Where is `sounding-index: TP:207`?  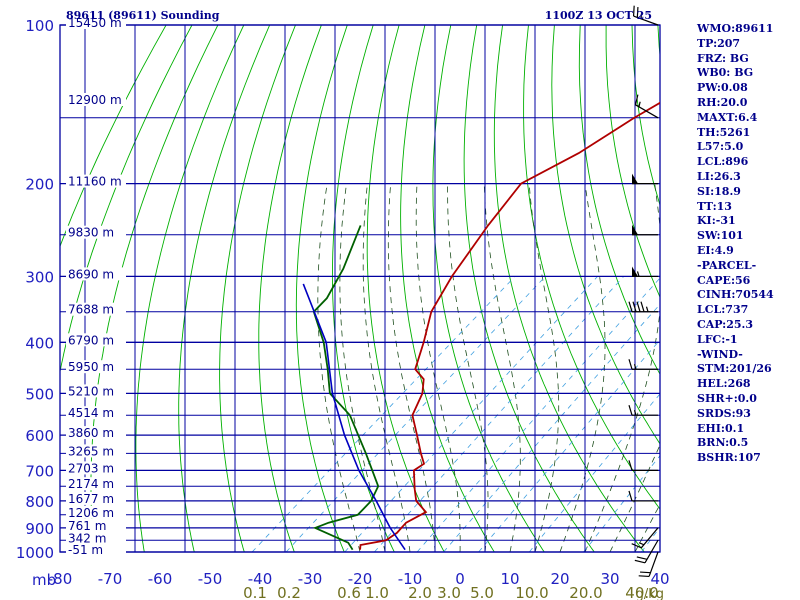
sounding-index: TP:207 is located at coordinates (719, 43).